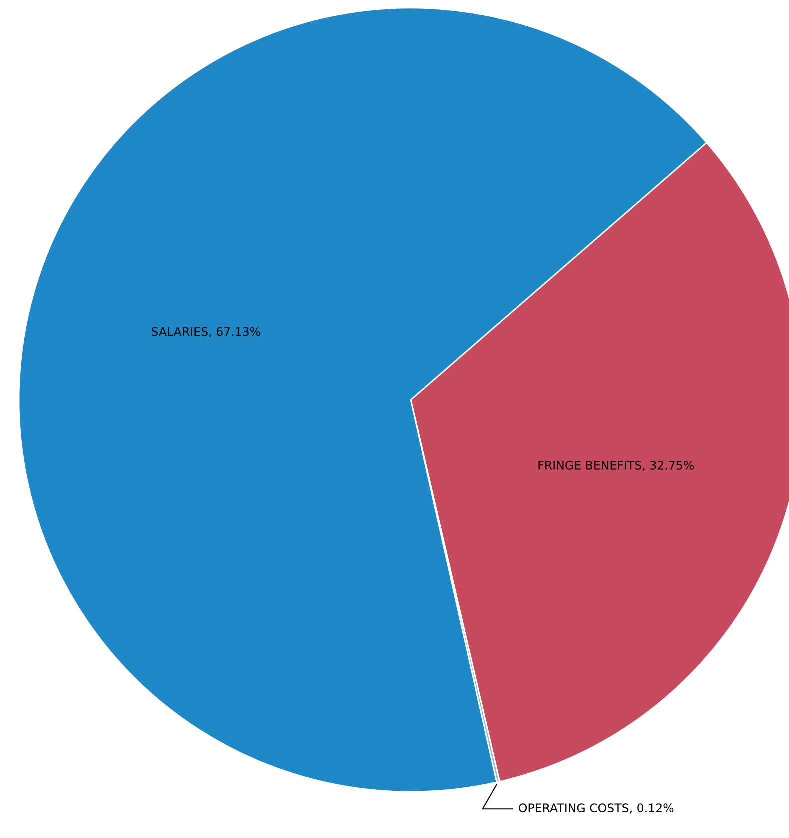  I want to click on slice-label: OPERATING COSTS, 0.12%, so click(596, 809).